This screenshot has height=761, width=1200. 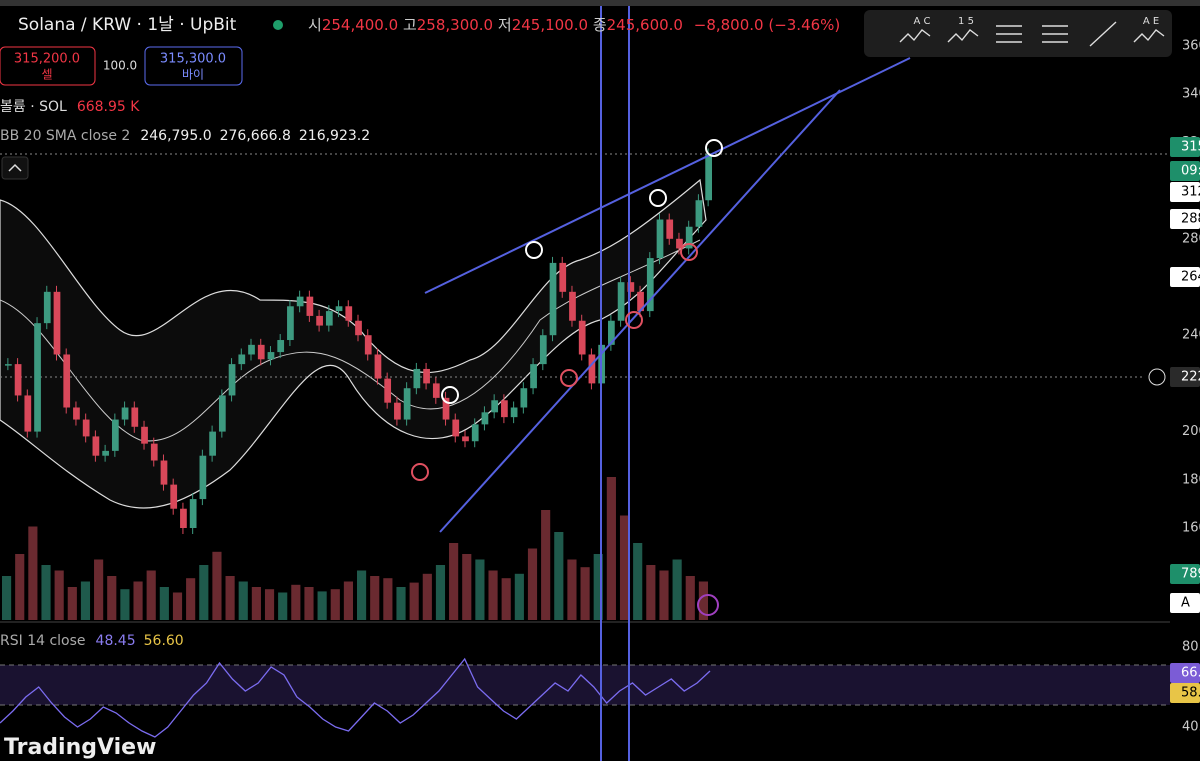 I want to click on buy-label: 바이, so click(x=193, y=75).